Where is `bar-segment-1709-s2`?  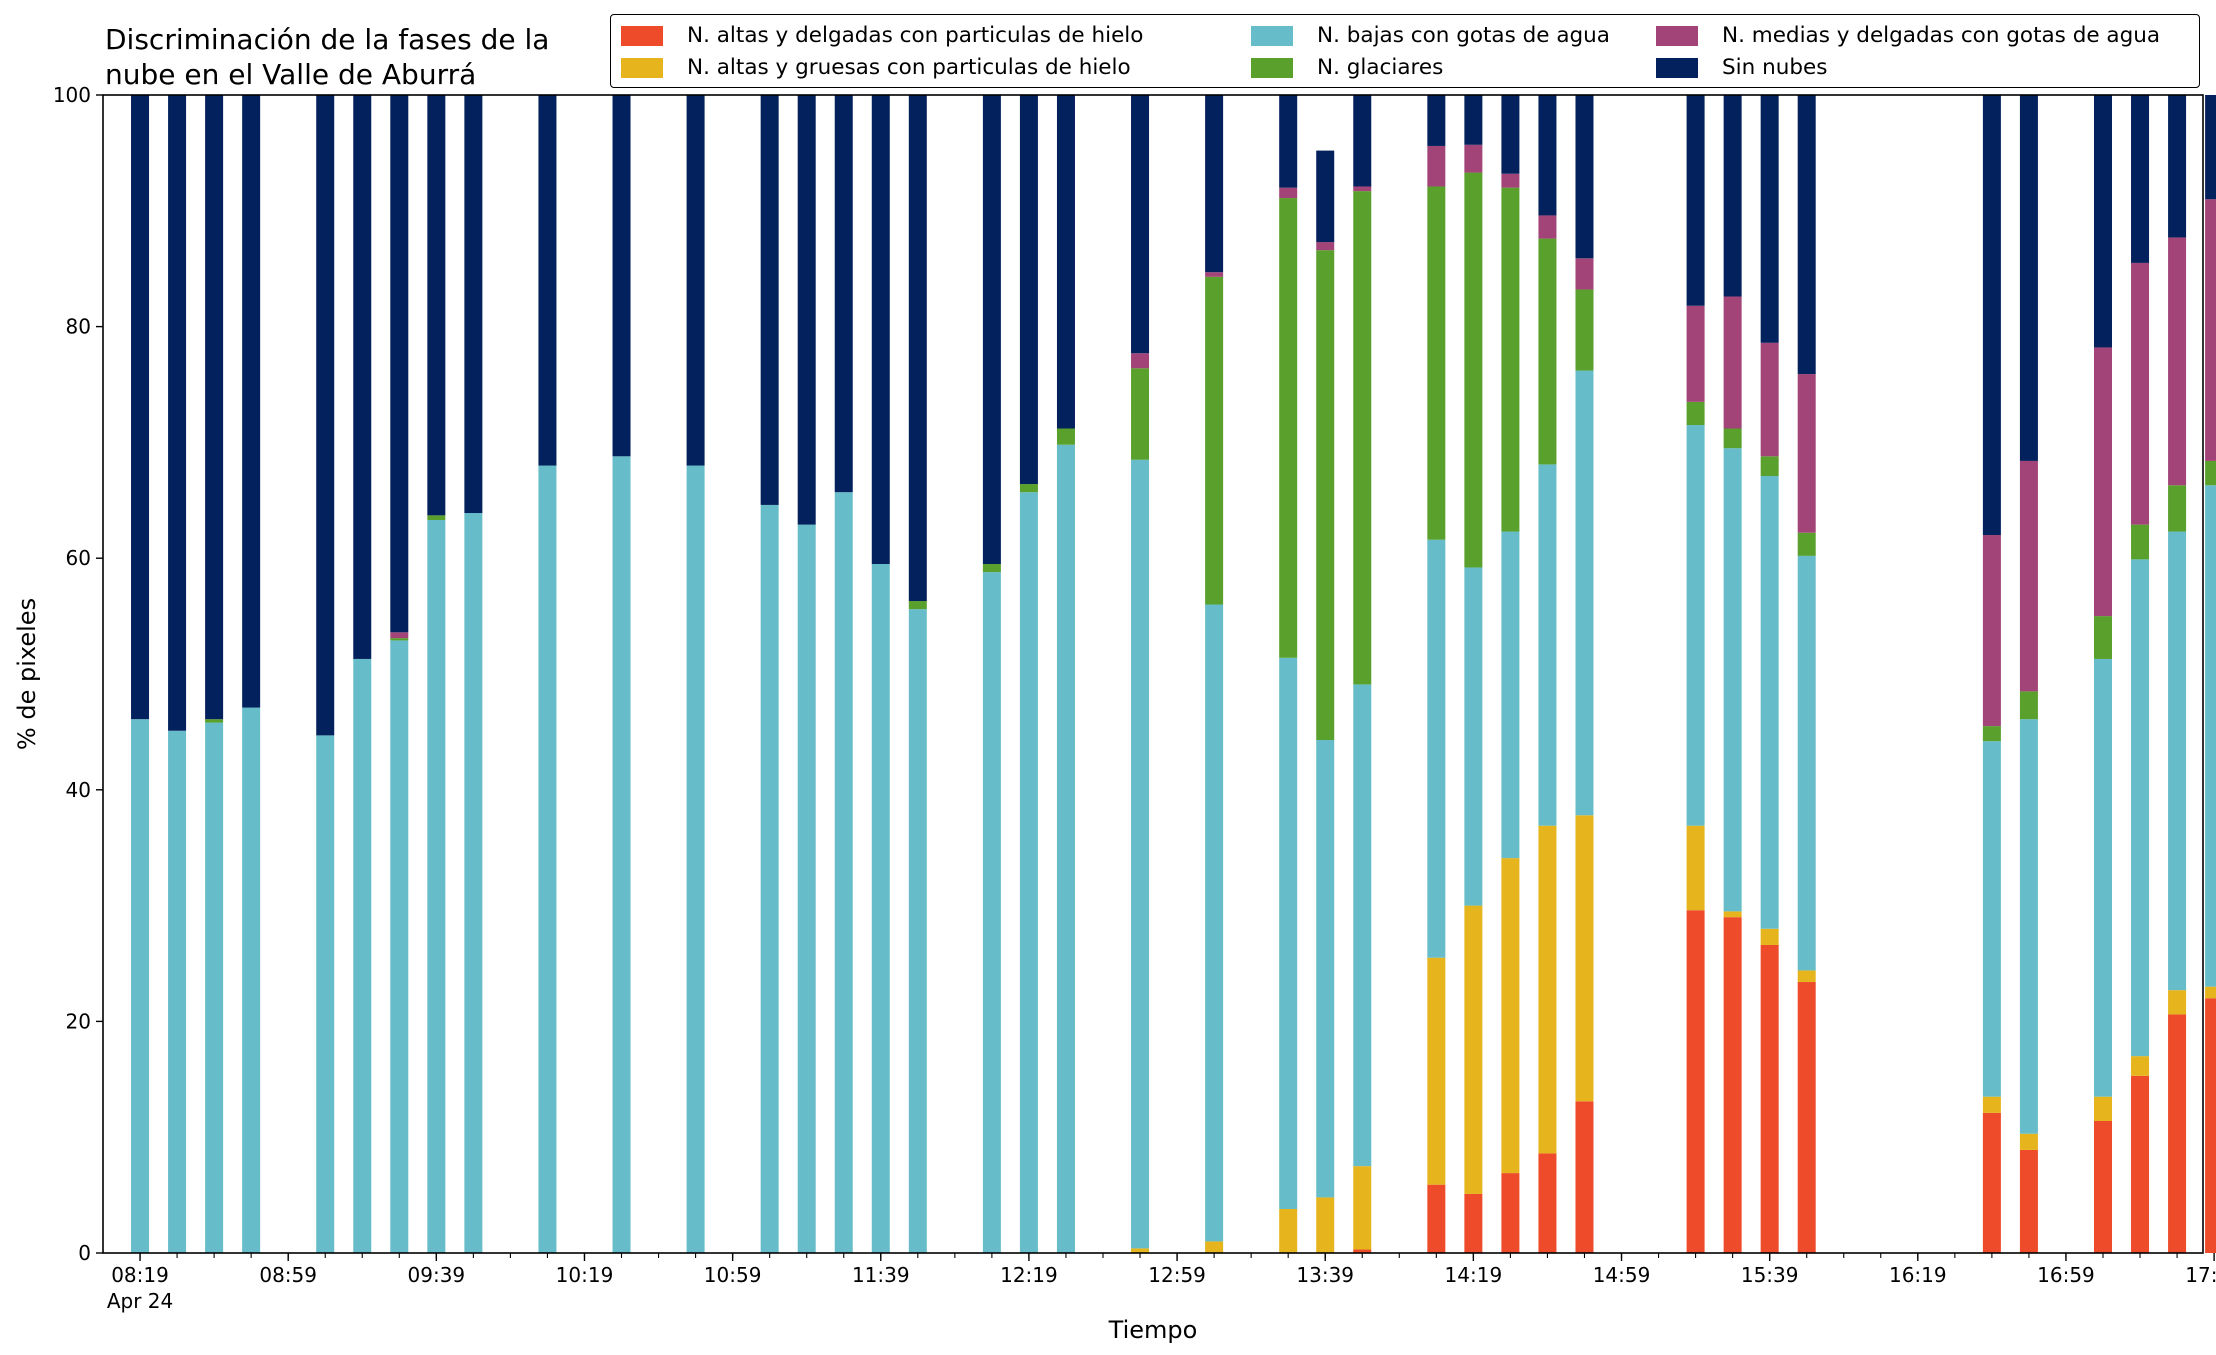
bar-segment-1709-s2 is located at coordinates (2103, 877).